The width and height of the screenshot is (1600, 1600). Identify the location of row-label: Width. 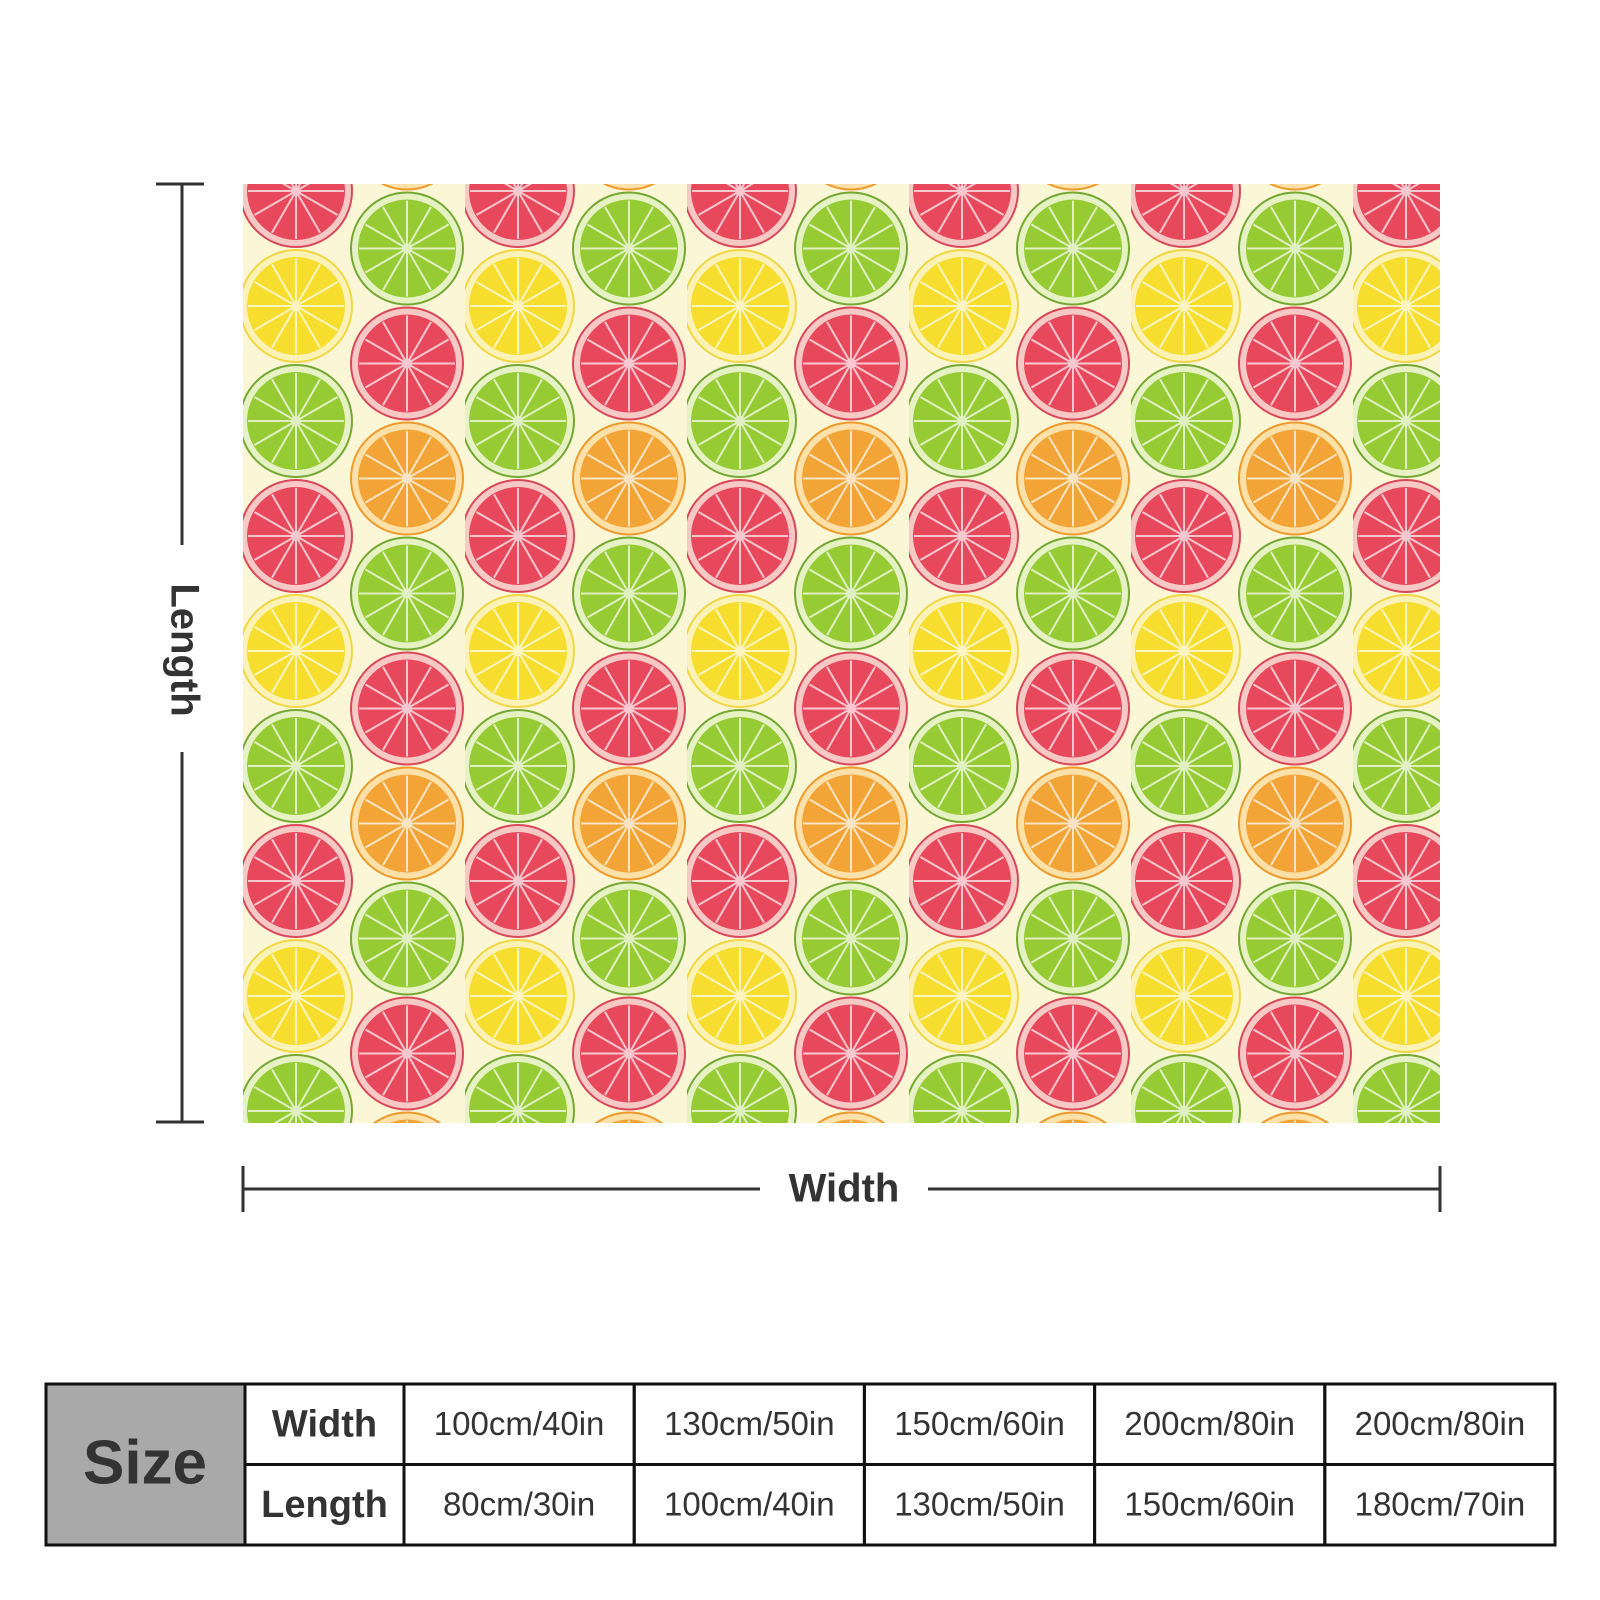
(324, 1424).